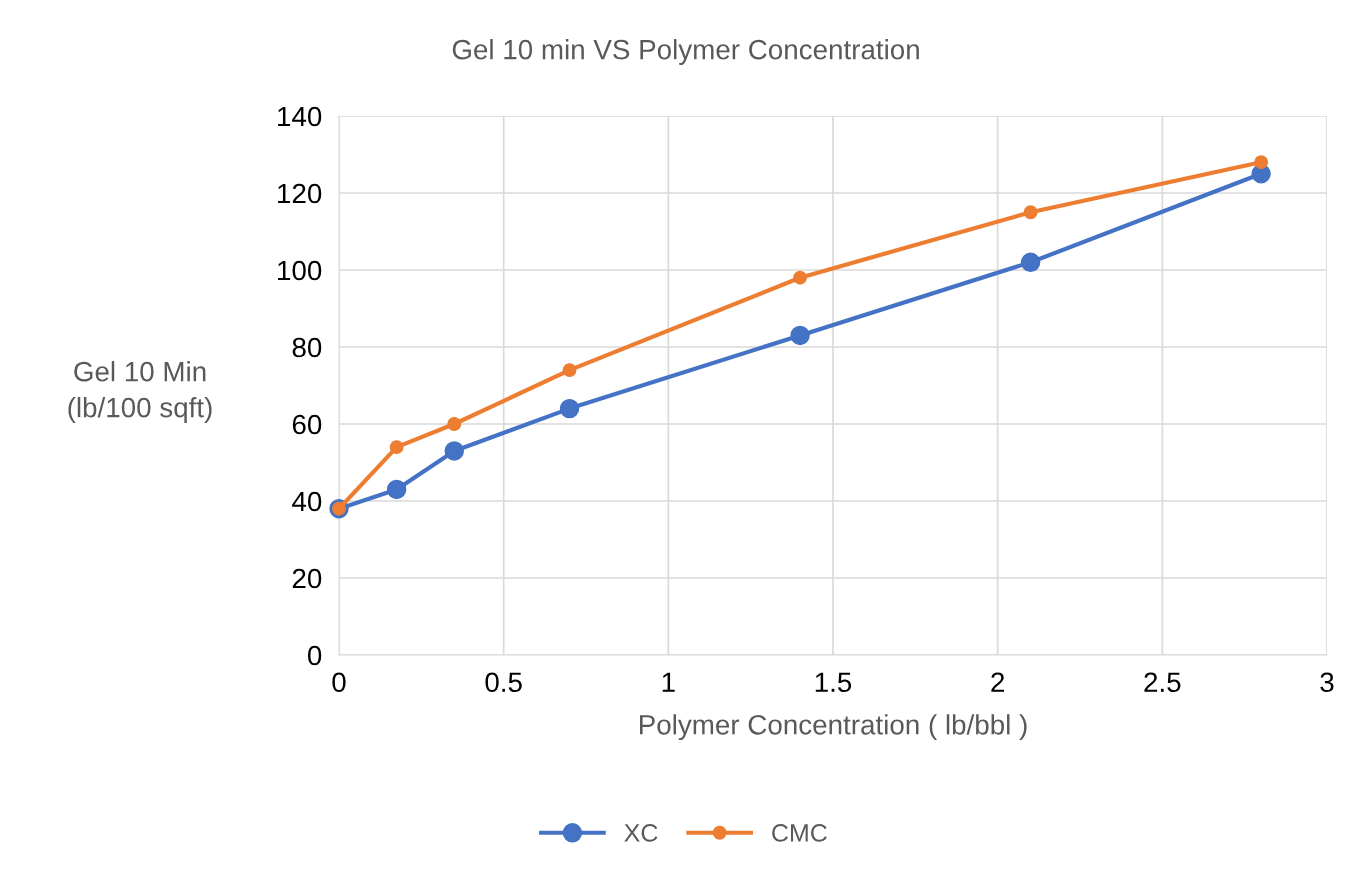 The image size is (1369, 878). What do you see at coordinates (668, 682) in the screenshot?
I see `x-tick-label: 1` at bounding box center [668, 682].